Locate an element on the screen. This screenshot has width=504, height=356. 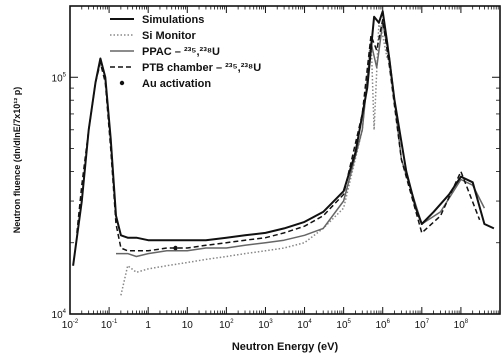
x-tick-label: 10⁻¹ is located at coordinates (109, 325).